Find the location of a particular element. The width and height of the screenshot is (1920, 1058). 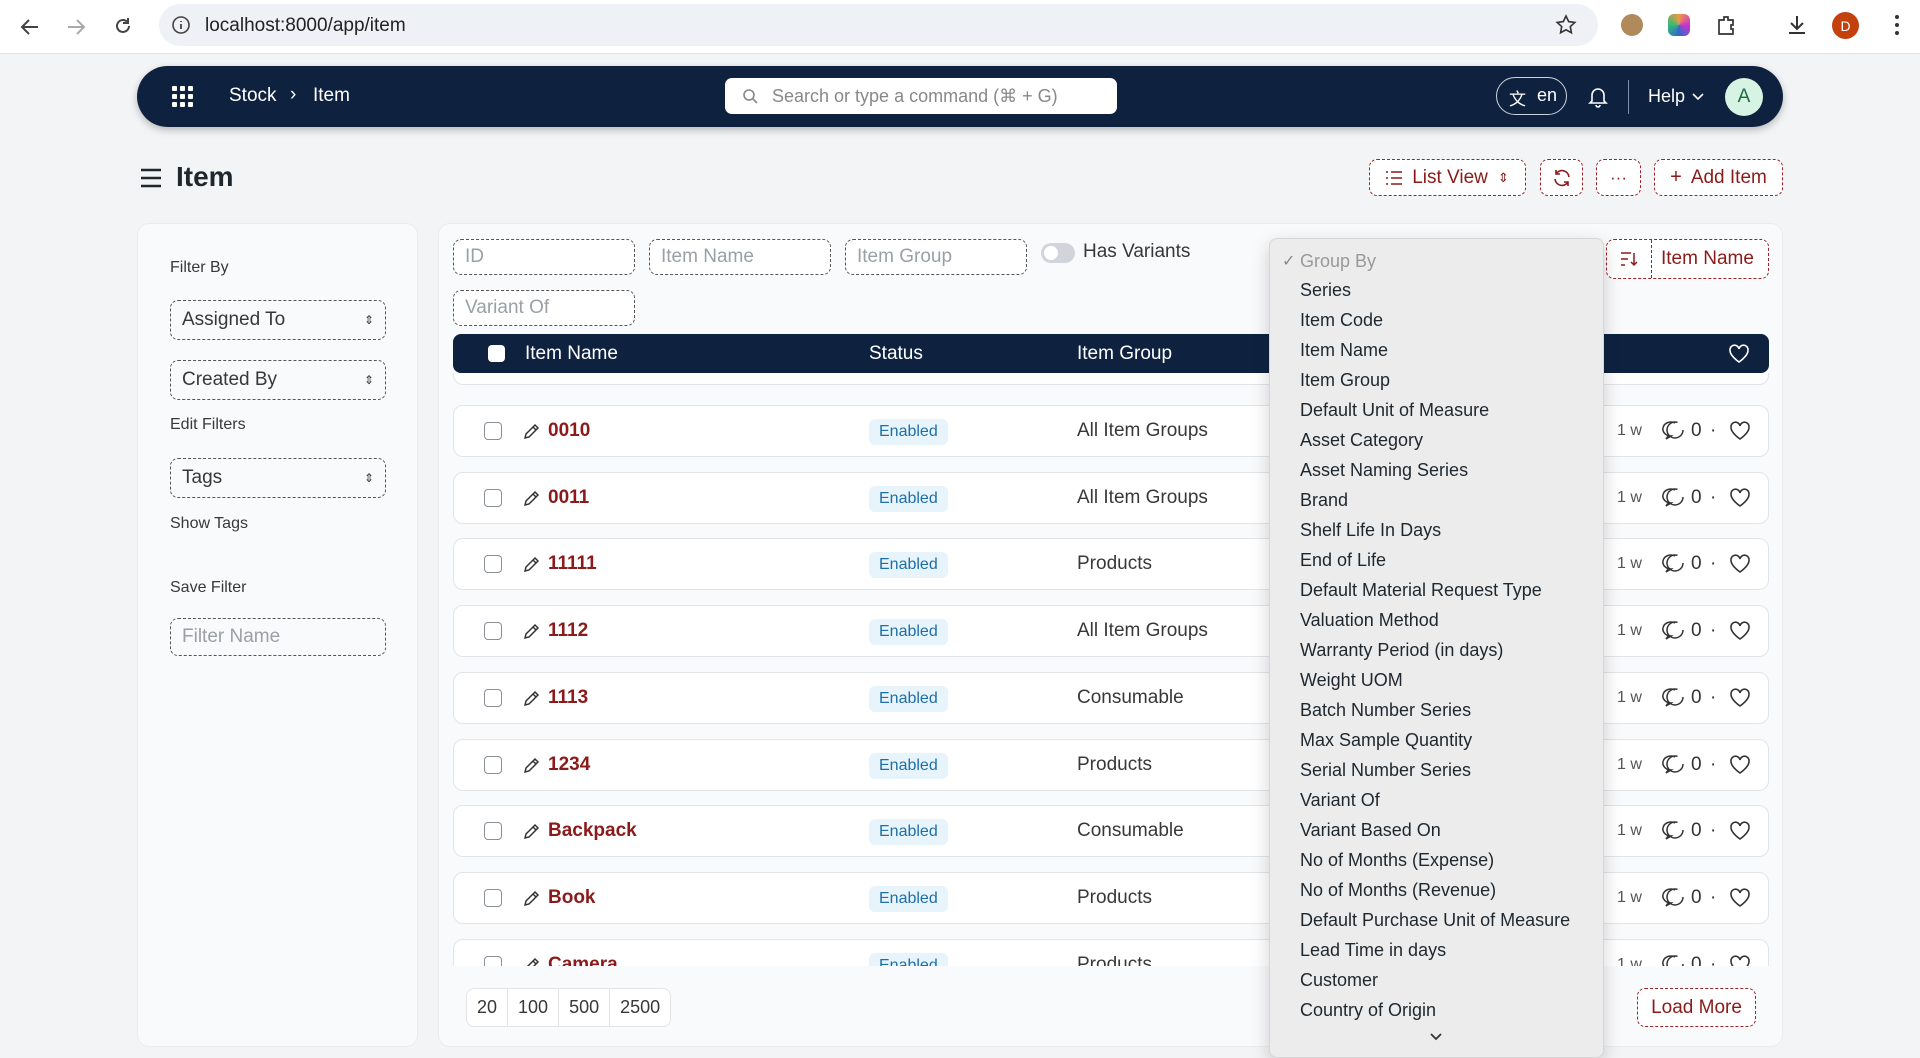

notifications-bell is located at coordinates (1598, 97).